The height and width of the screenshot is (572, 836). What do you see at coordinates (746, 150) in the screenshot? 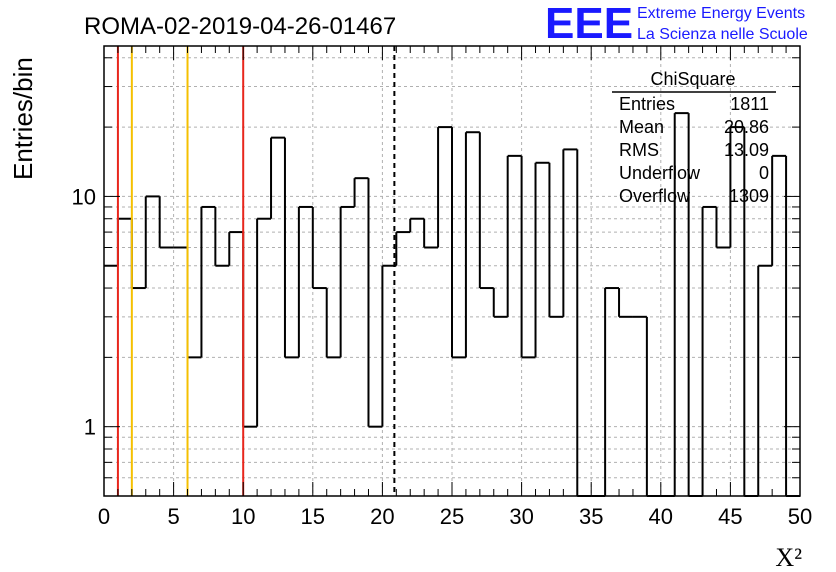
I see `stats-value-rms: 13.09` at bounding box center [746, 150].